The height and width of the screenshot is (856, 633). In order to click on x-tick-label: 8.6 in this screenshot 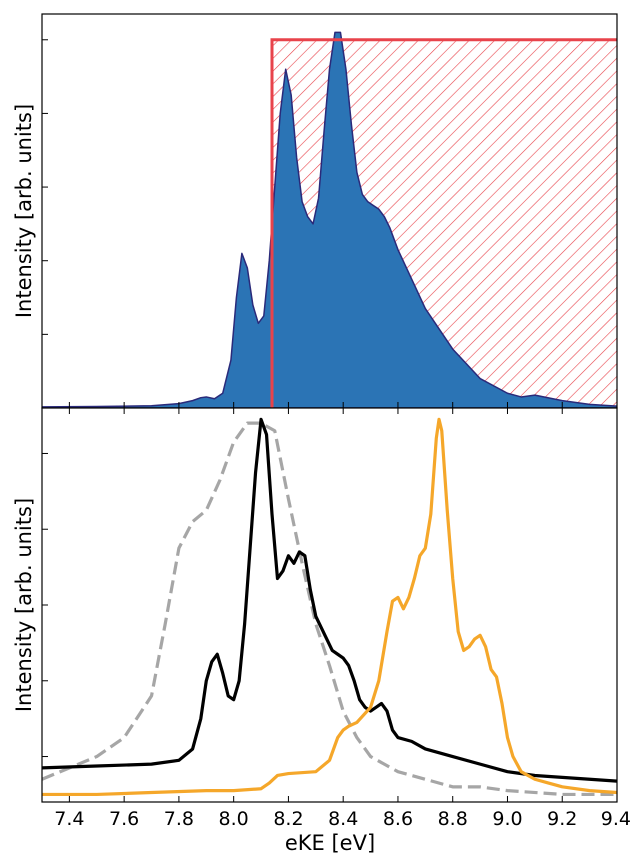, I will do `click(398, 819)`.